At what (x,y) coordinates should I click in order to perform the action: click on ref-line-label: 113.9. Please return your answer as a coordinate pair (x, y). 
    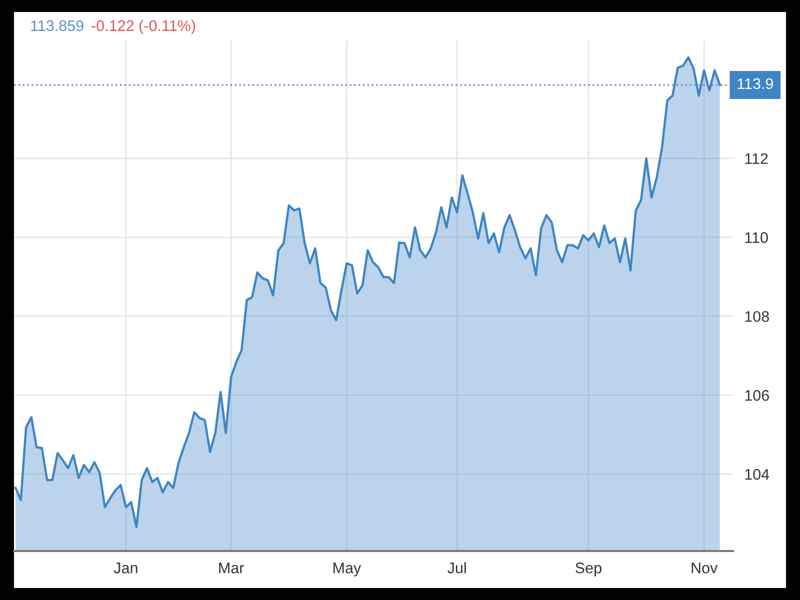
    Looking at the image, I should click on (755, 84).